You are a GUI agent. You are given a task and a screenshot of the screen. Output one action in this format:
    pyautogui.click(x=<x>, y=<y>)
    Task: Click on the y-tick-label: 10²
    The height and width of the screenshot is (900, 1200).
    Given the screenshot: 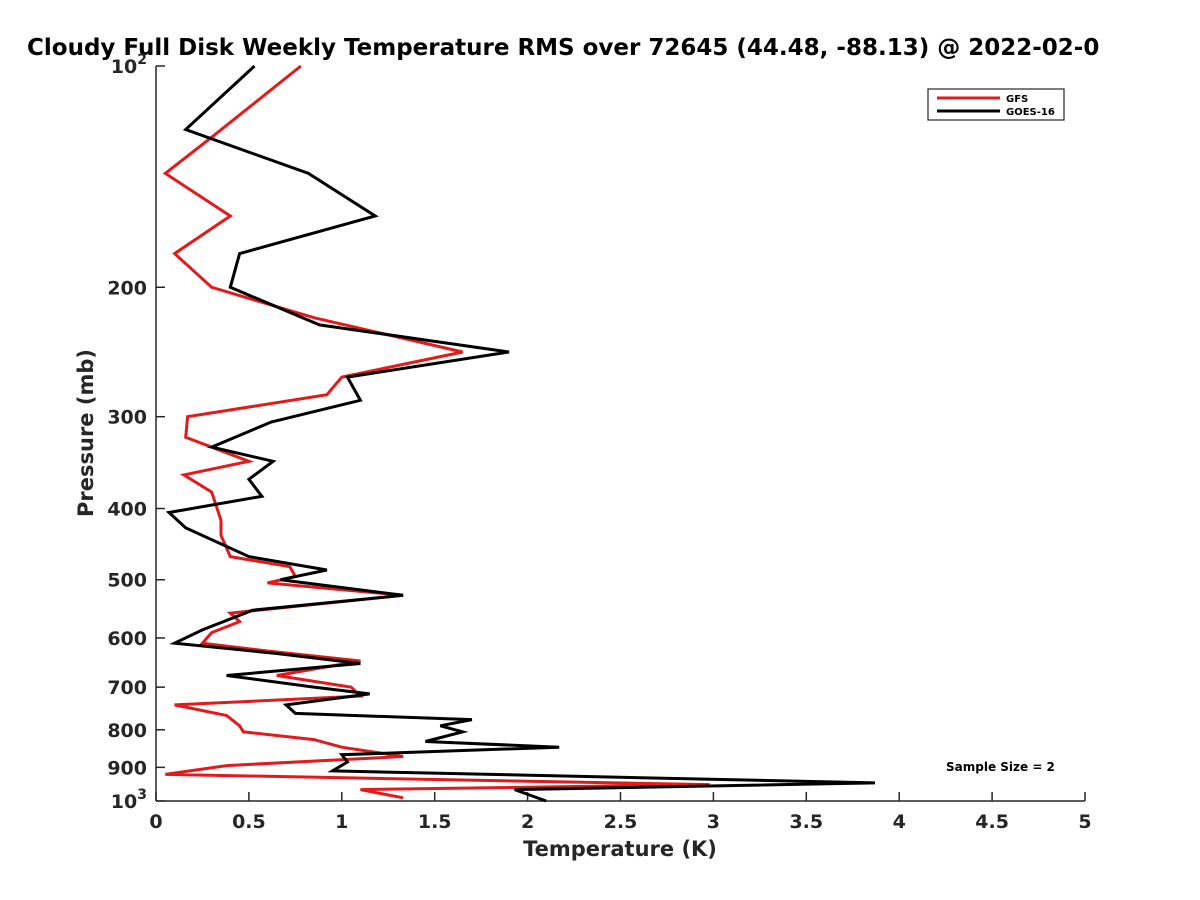 What is the action you would take?
    pyautogui.click(x=129, y=65)
    